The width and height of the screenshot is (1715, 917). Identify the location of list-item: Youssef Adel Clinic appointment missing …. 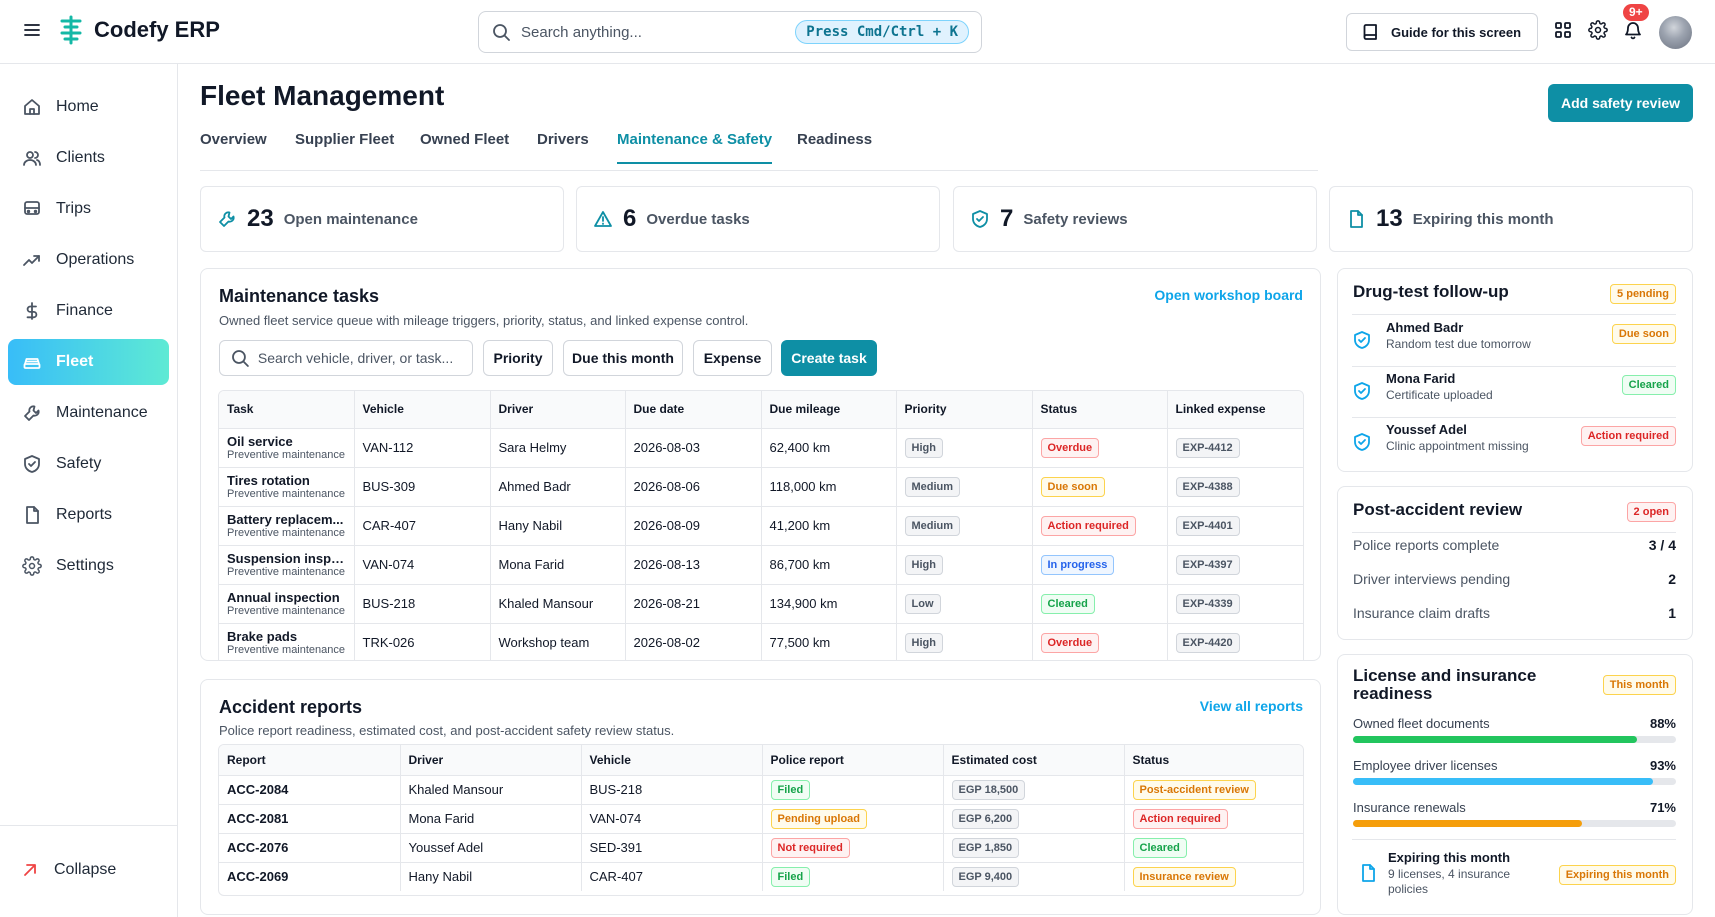
(1514, 443).